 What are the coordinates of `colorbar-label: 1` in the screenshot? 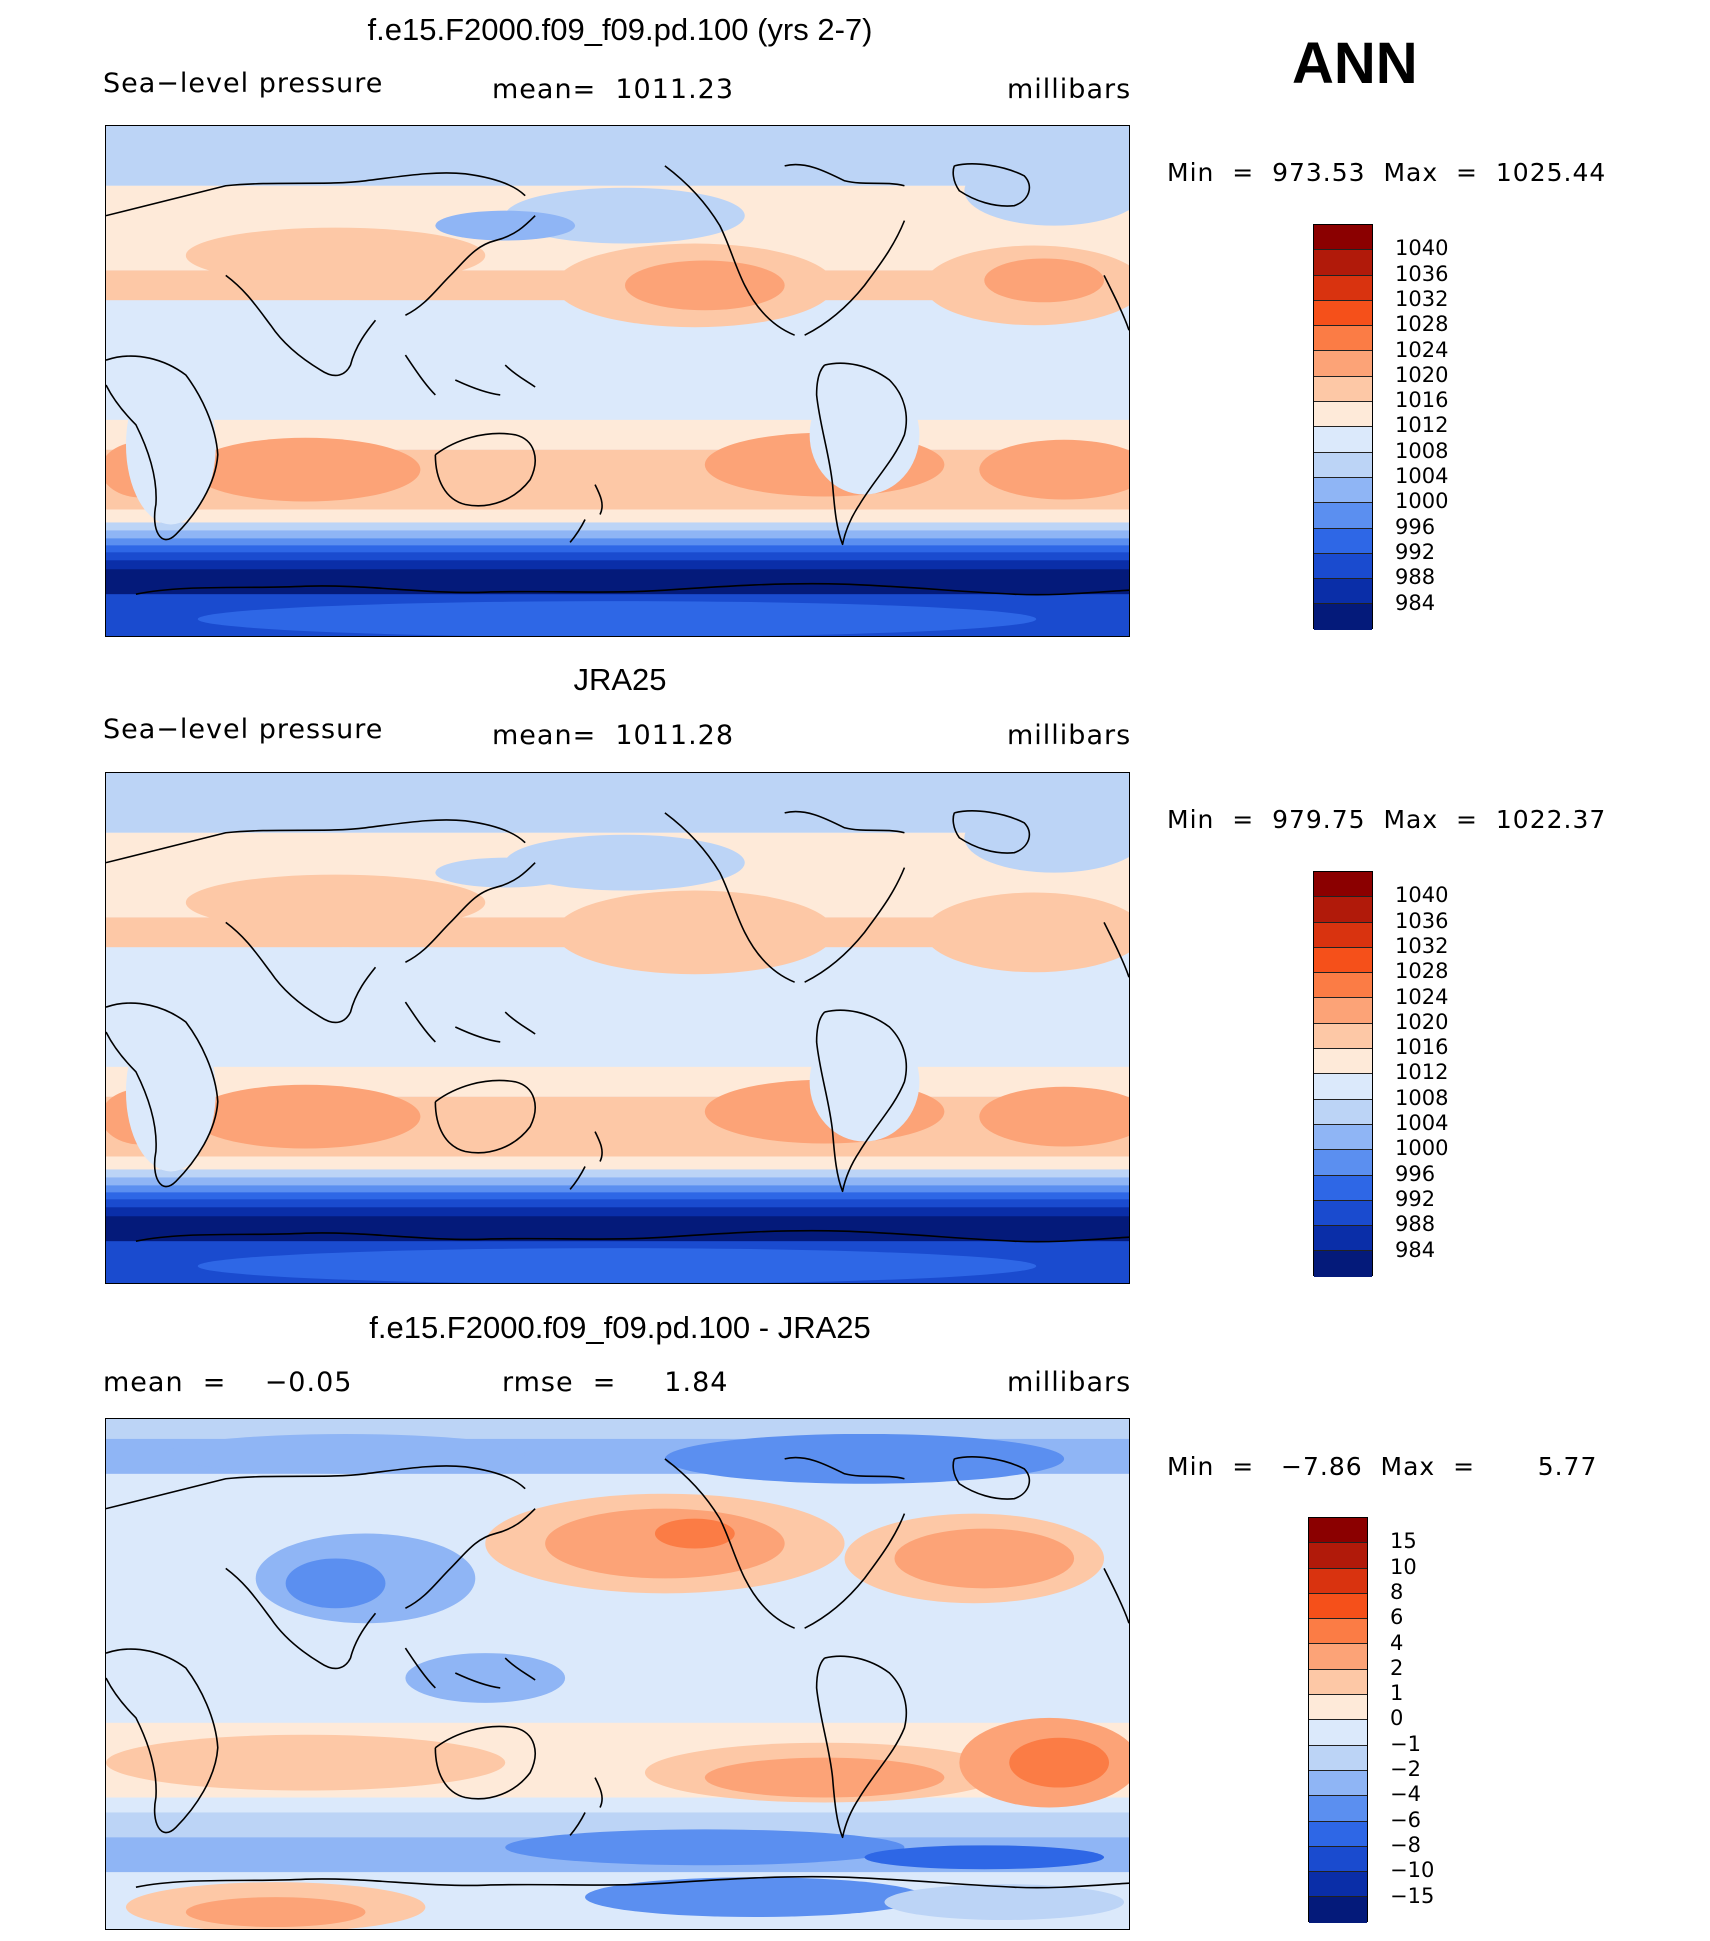 It's located at (1397, 1693).